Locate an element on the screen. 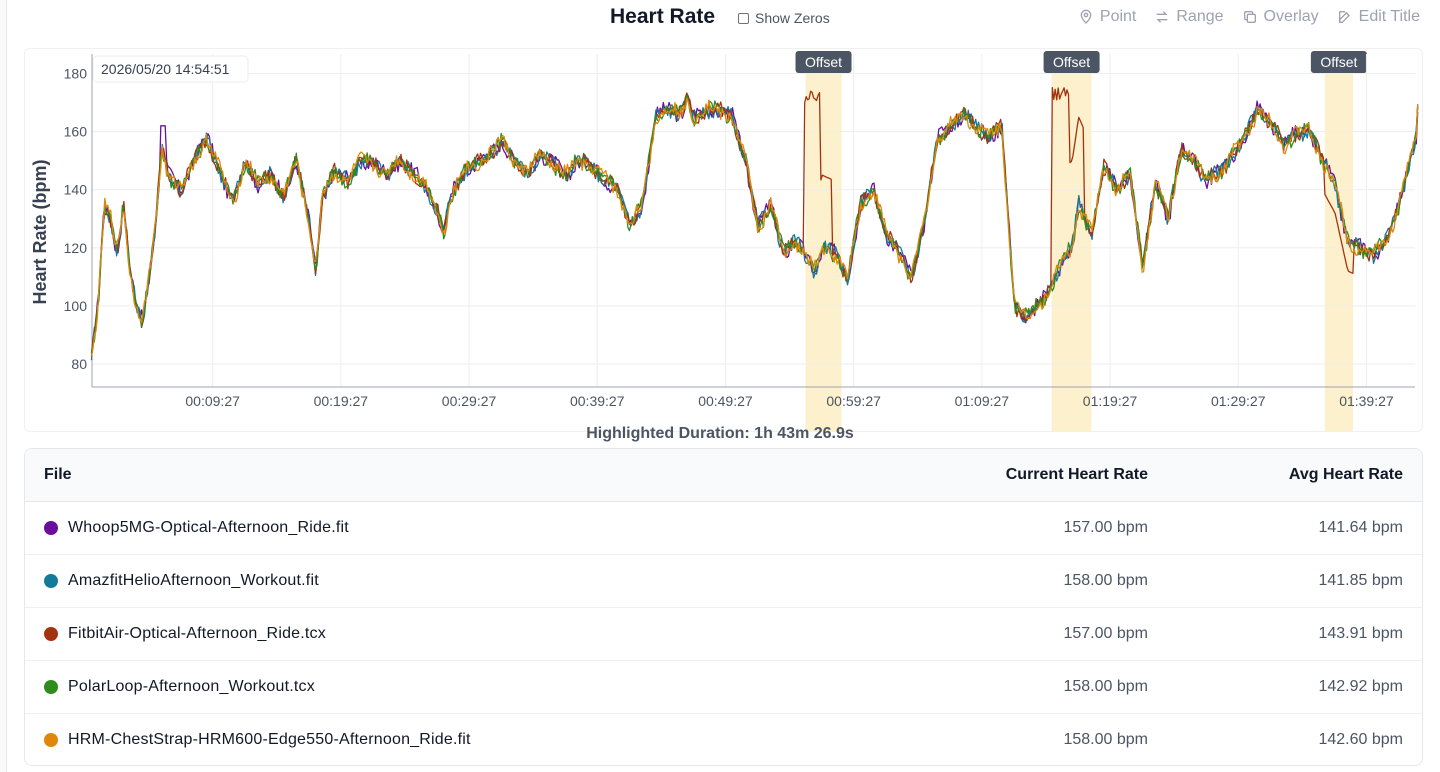 The height and width of the screenshot is (772, 1440). x-tick-label: 00:09:27 is located at coordinates (212, 401).